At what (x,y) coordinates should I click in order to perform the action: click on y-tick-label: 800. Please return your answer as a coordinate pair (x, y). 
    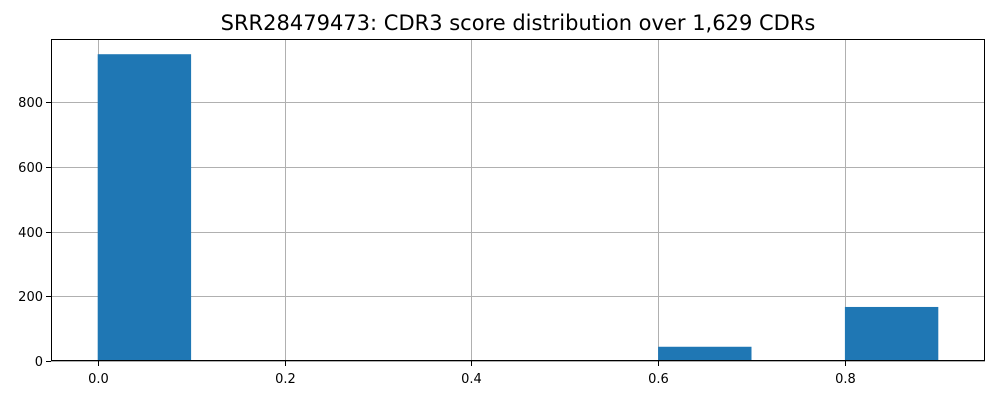
    Looking at the image, I should click on (30, 103).